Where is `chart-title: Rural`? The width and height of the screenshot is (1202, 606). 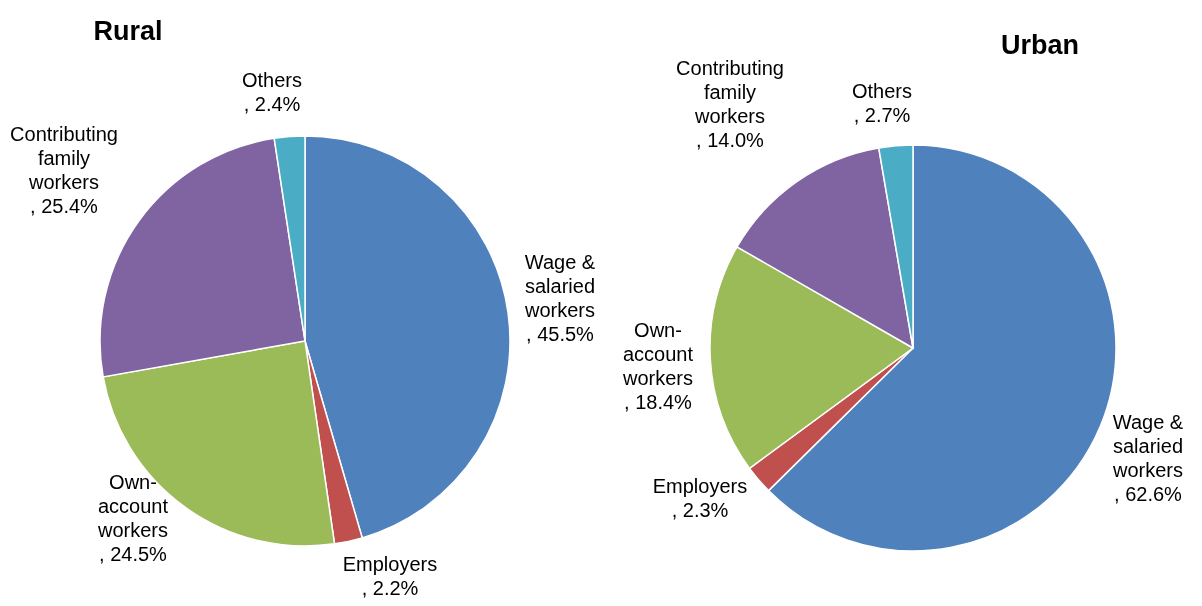 chart-title: Rural is located at coordinates (128, 31).